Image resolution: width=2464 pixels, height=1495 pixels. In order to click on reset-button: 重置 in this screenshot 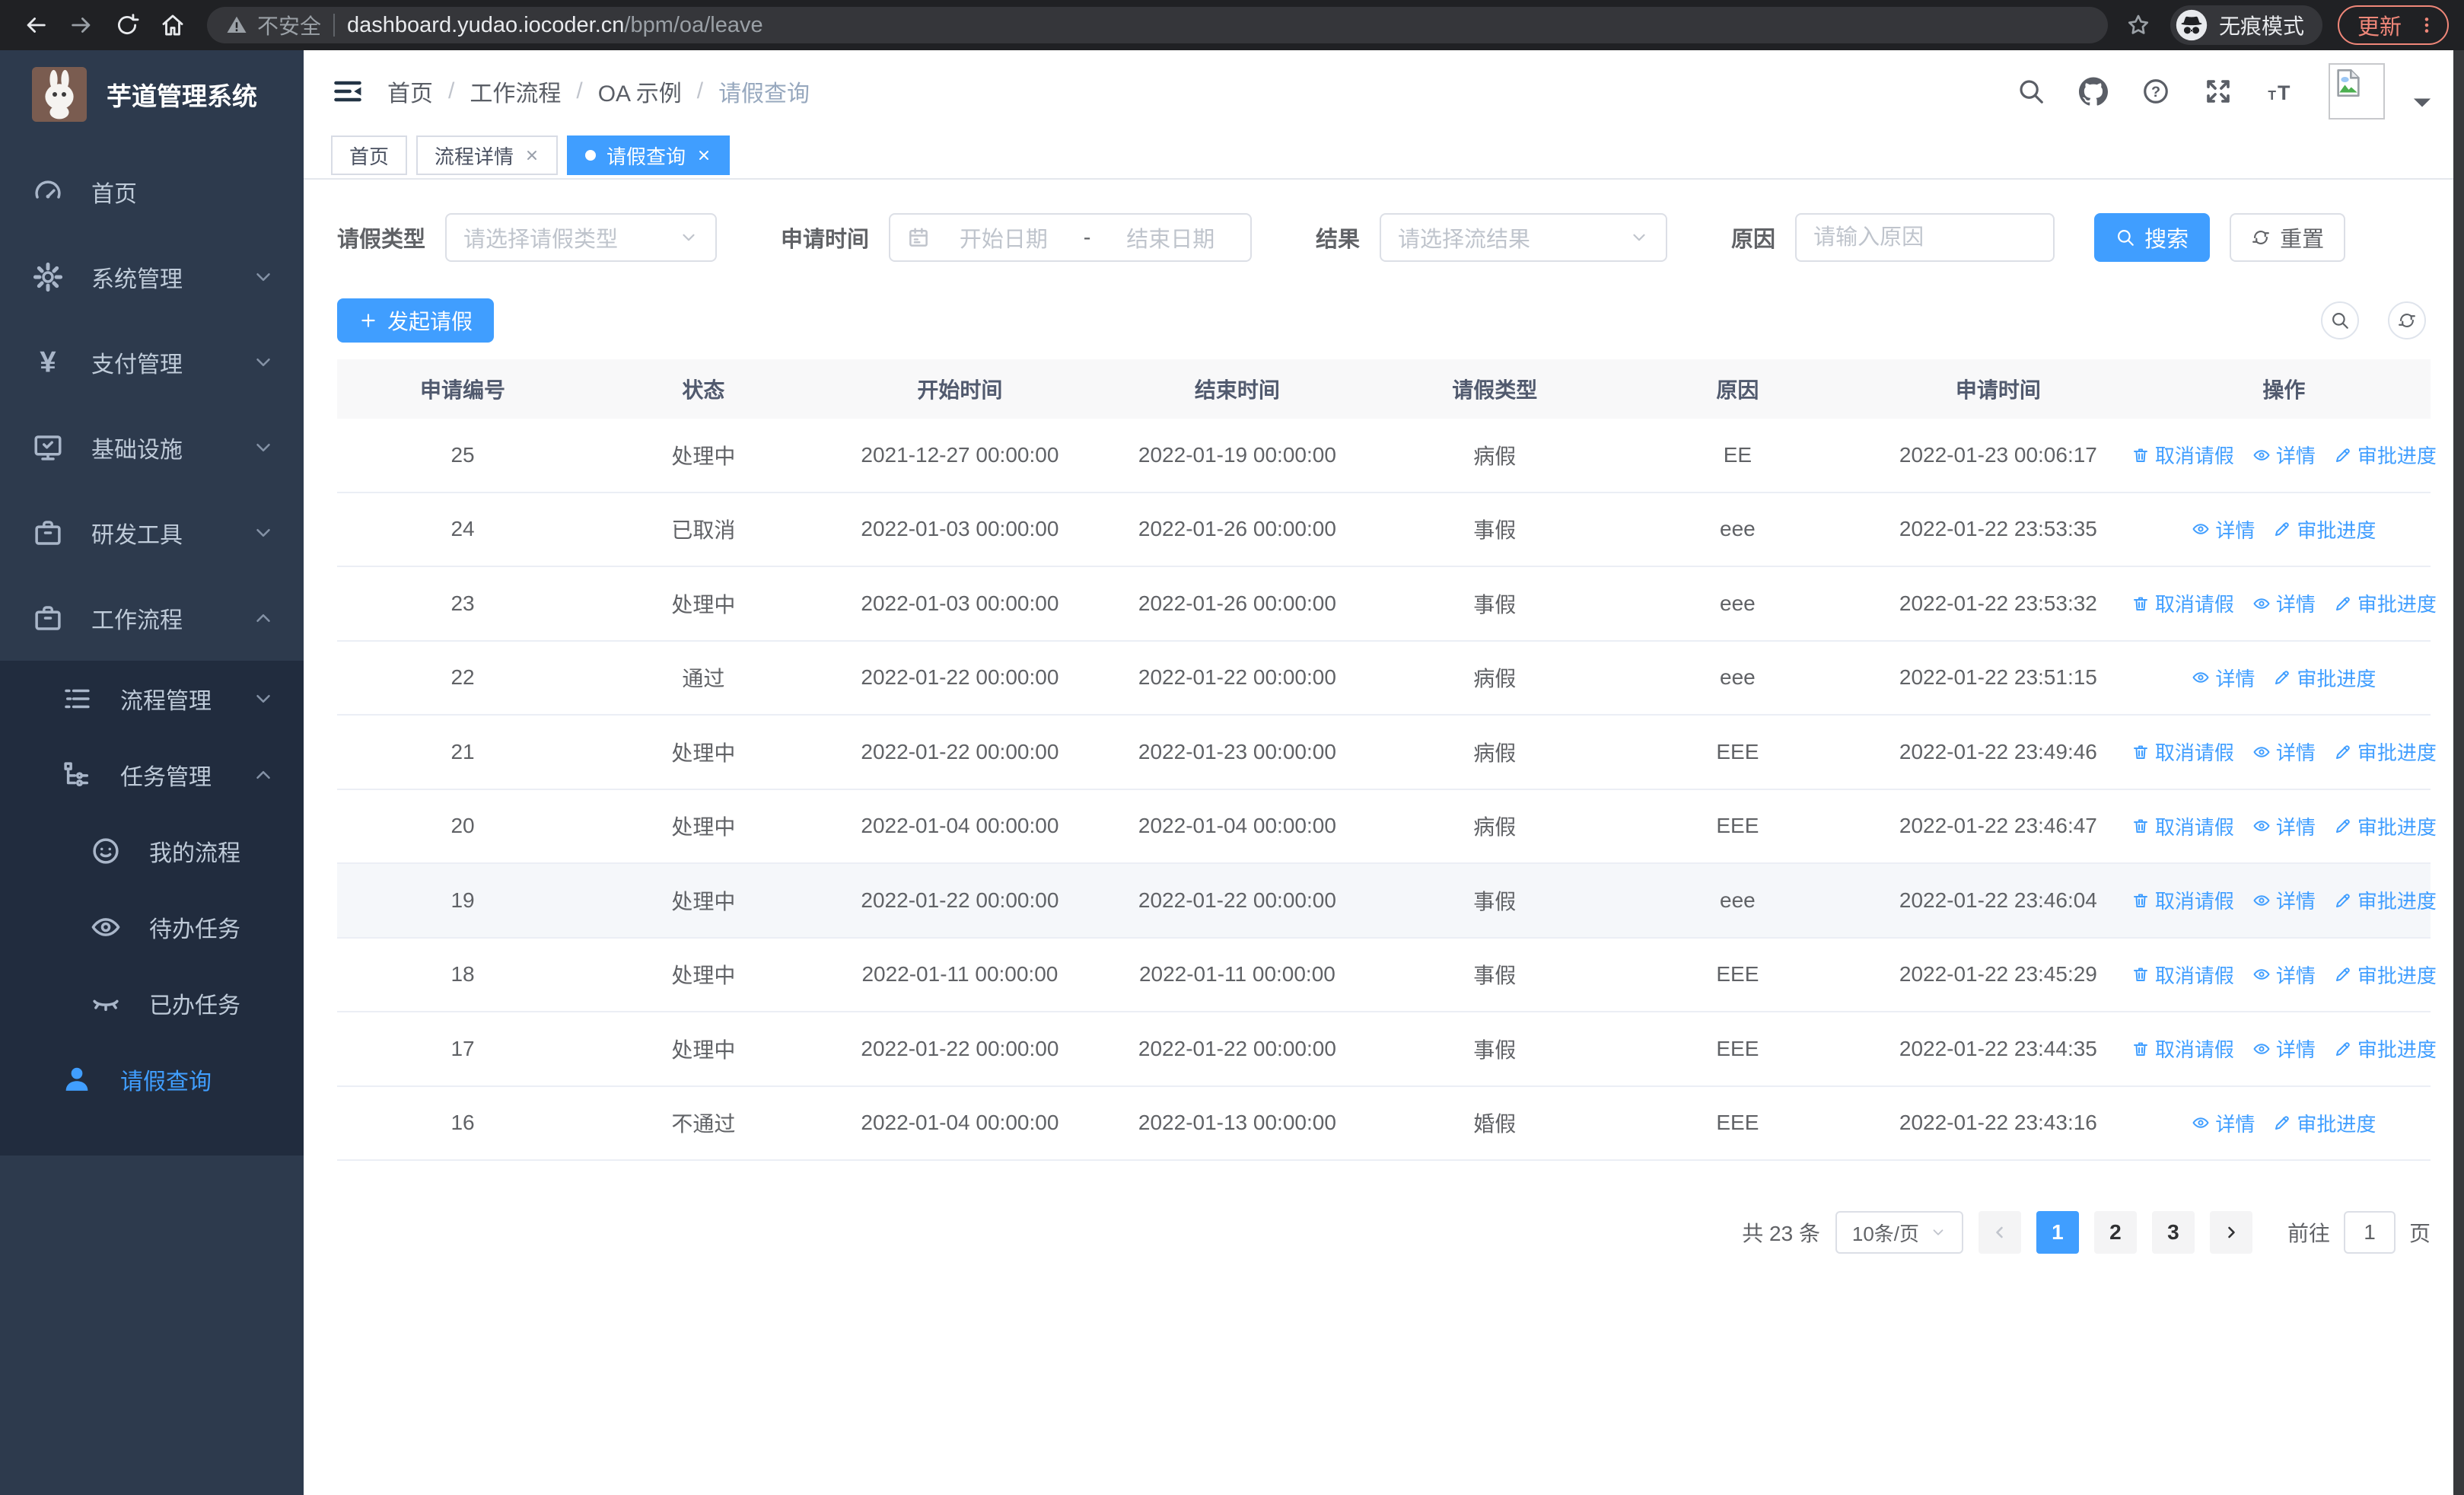, I will do `click(2288, 237)`.